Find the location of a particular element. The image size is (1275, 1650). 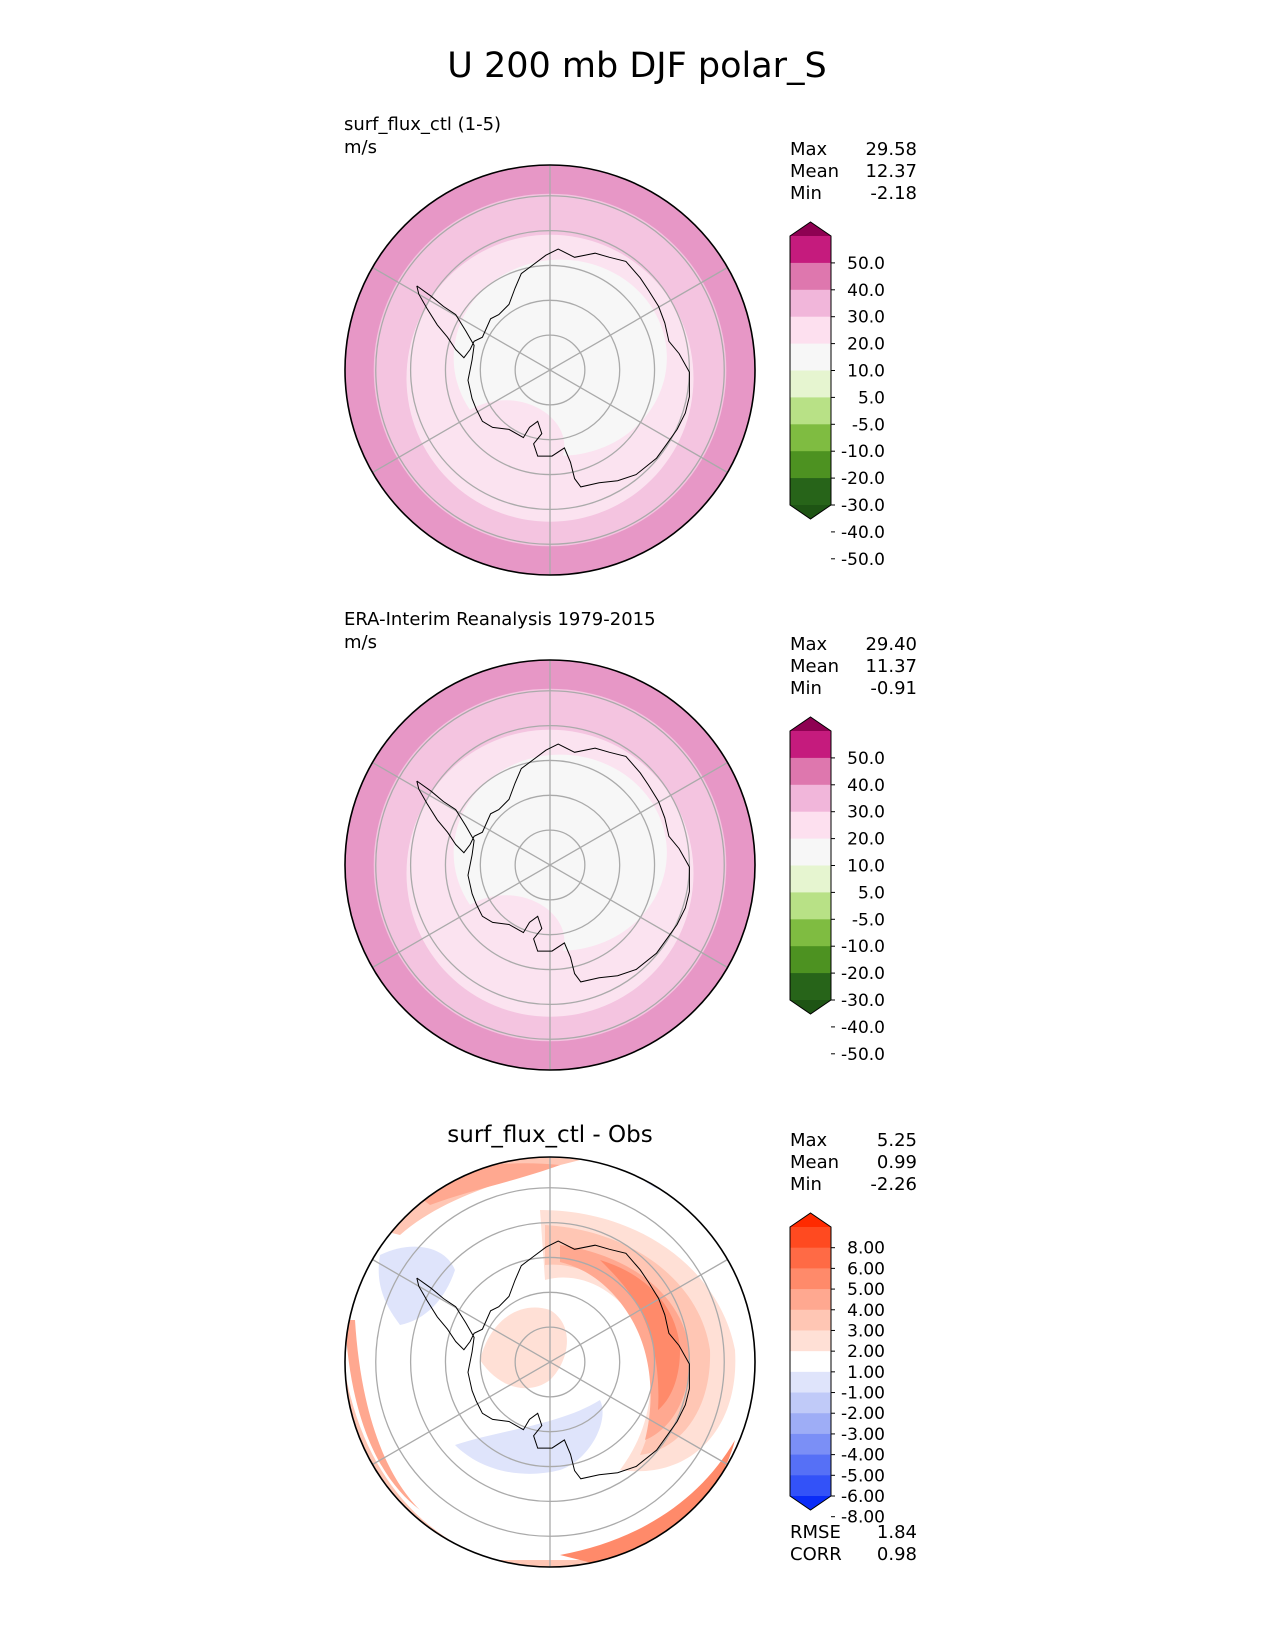

colorbar-tick-label: 5.00 is located at coordinates (866, 1290).